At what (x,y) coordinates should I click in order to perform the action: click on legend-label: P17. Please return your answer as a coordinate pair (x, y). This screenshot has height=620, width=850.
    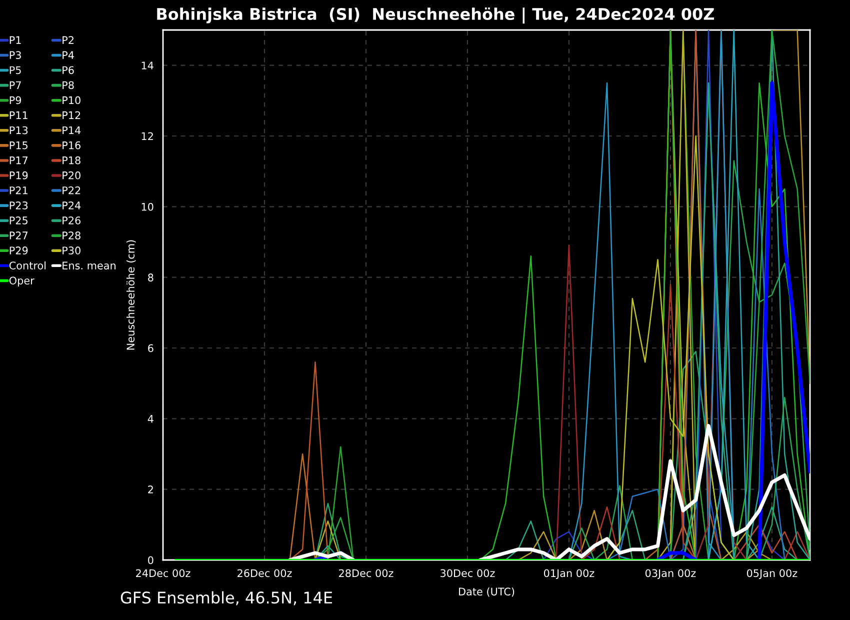
    Looking at the image, I should click on (19, 160).